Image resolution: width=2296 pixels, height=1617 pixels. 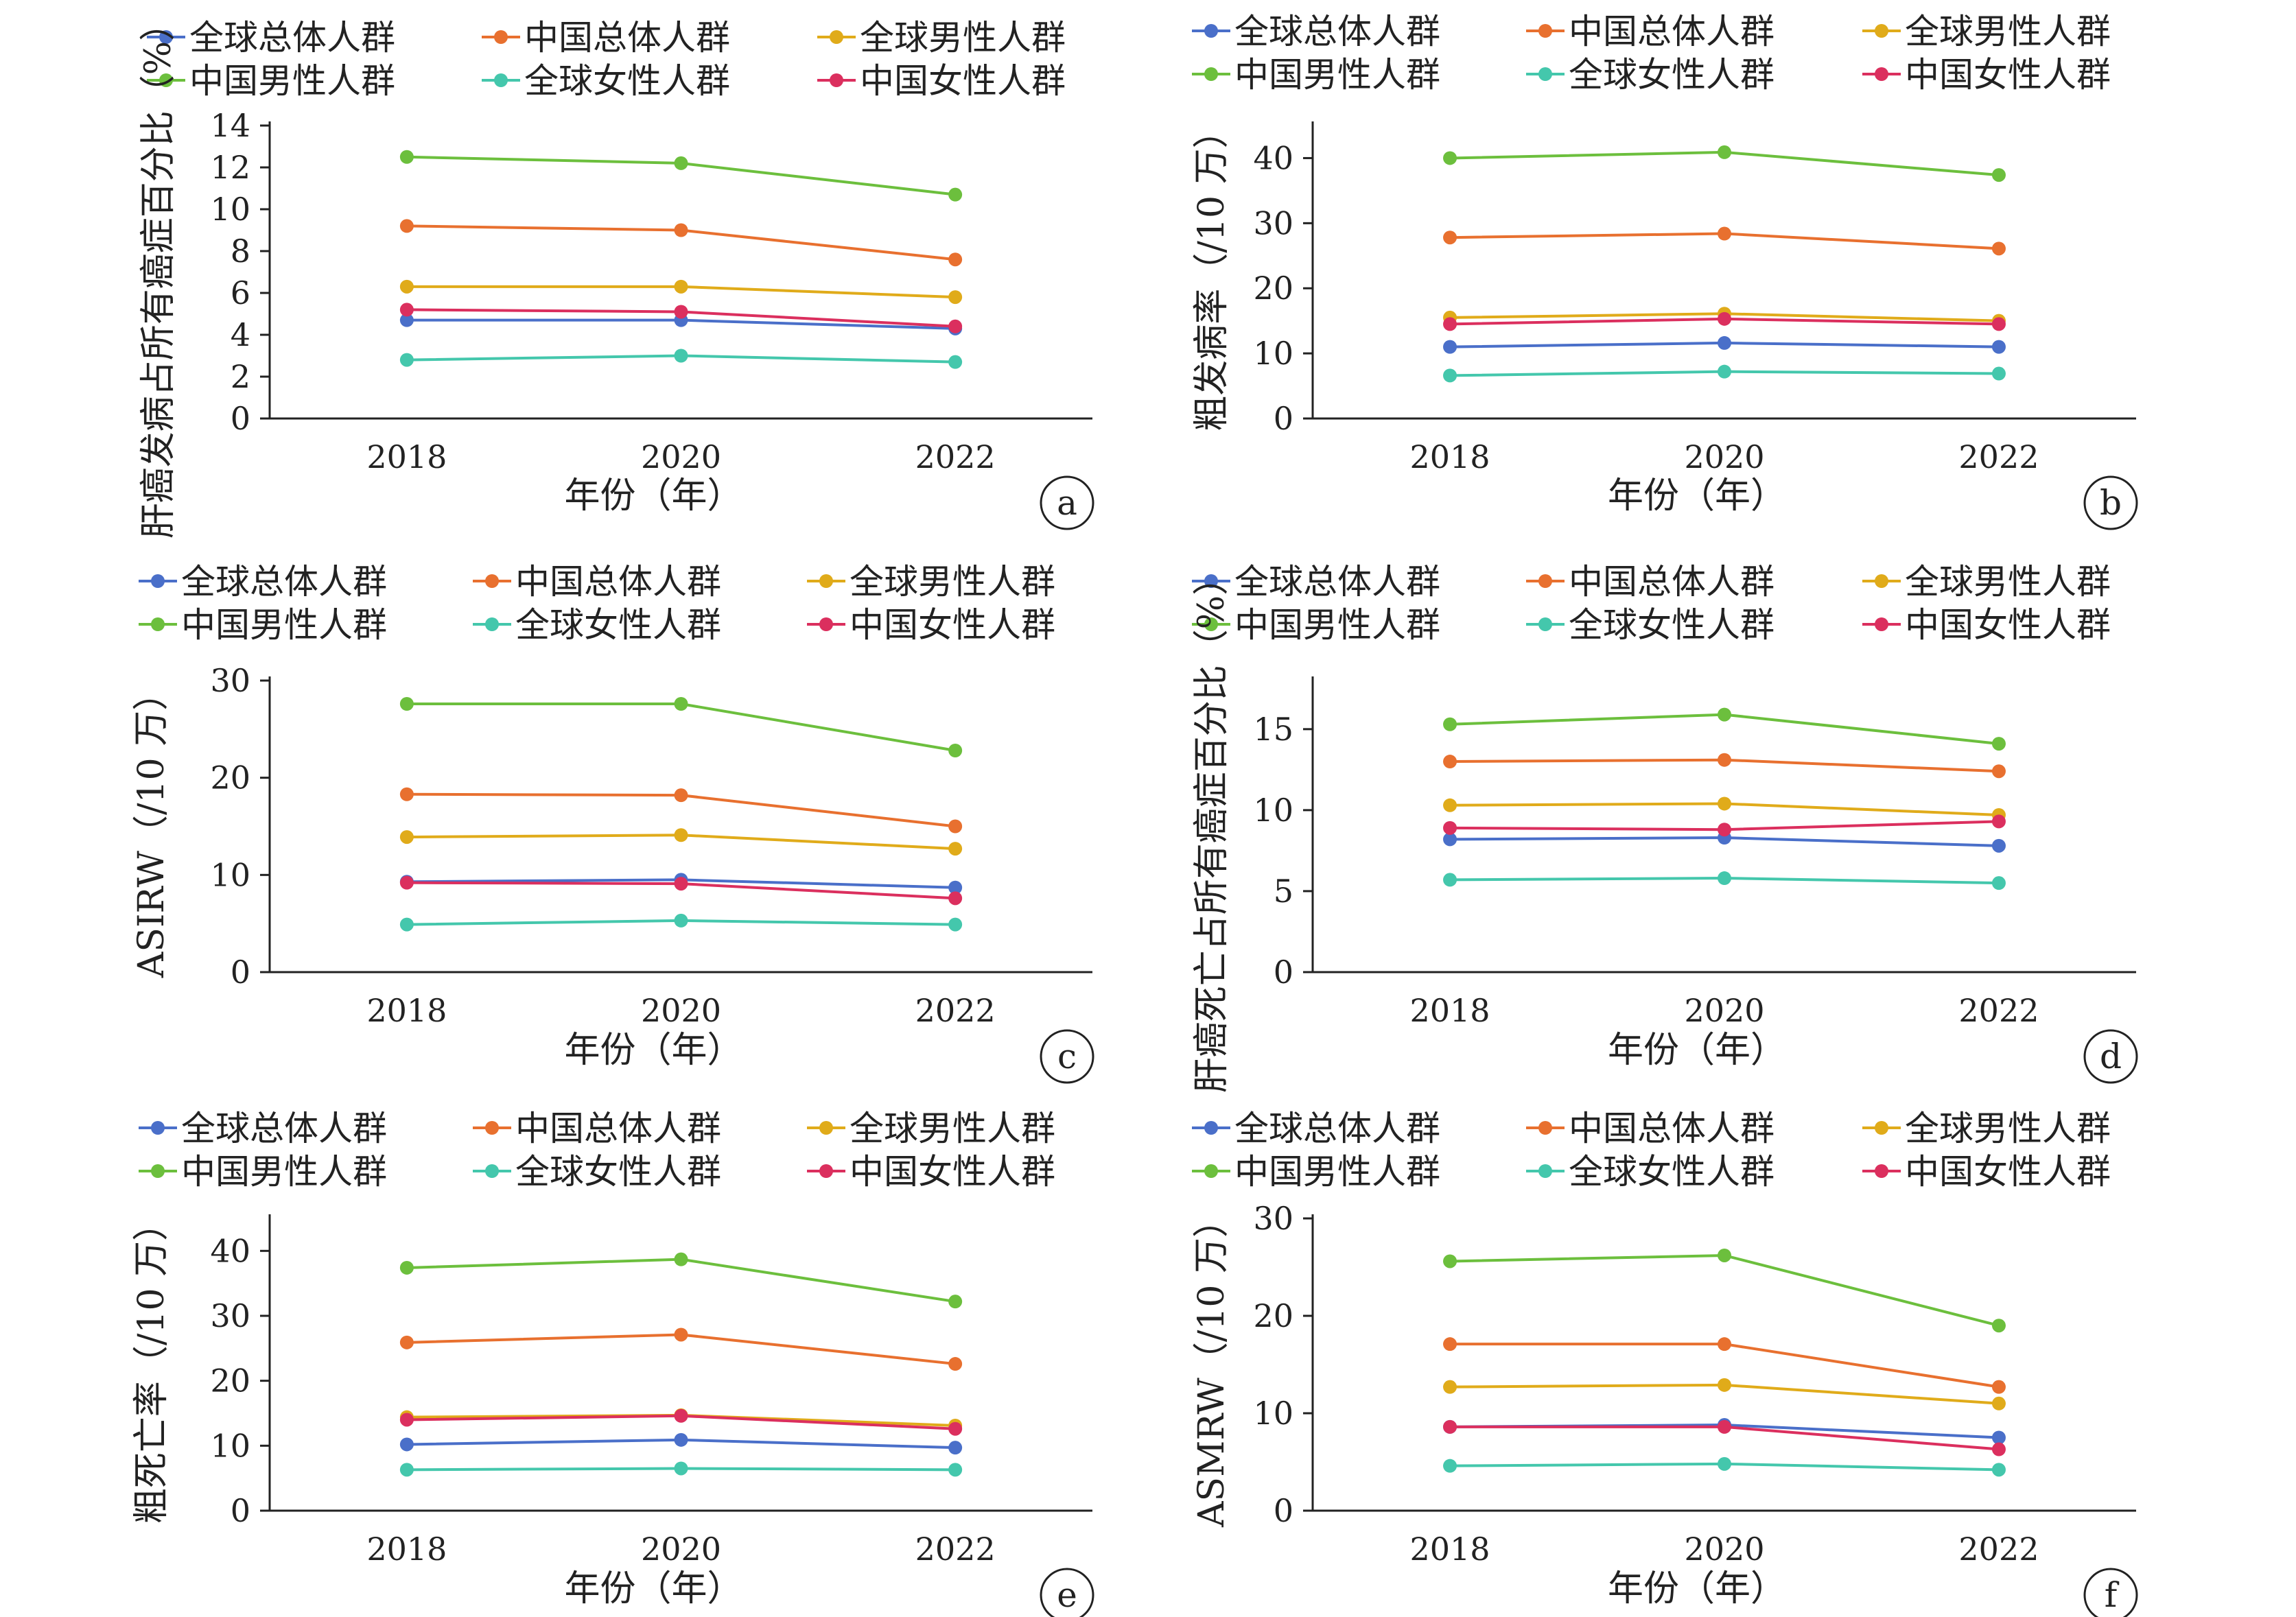 What do you see at coordinates (230, 777) in the screenshot?
I see `y-tick-label-c-2: 20` at bounding box center [230, 777].